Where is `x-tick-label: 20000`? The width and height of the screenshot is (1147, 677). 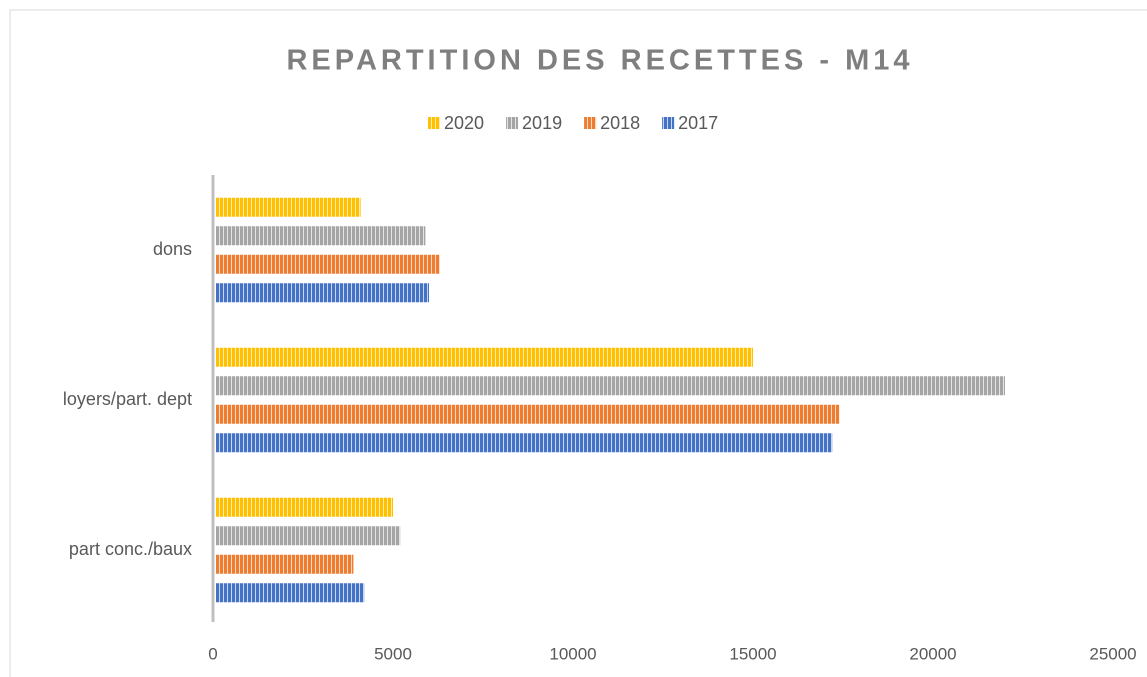 x-tick-label: 20000 is located at coordinates (932, 653).